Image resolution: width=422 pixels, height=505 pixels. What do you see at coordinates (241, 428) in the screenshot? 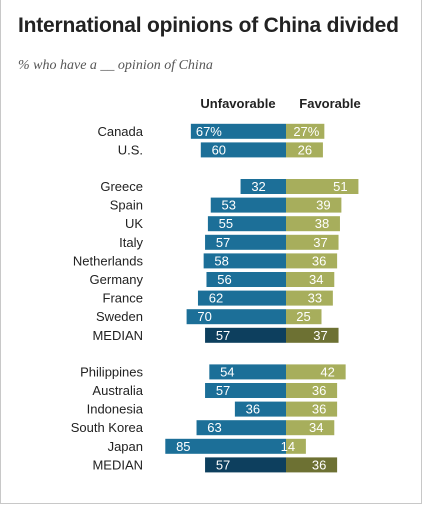
I see `bar-unfavorable-south-korea` at bounding box center [241, 428].